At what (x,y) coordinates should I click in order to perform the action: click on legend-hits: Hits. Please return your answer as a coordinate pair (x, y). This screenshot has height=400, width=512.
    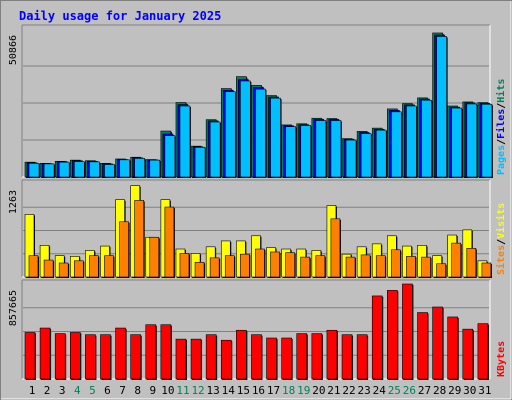
    Looking at the image, I should click on (501, 91).